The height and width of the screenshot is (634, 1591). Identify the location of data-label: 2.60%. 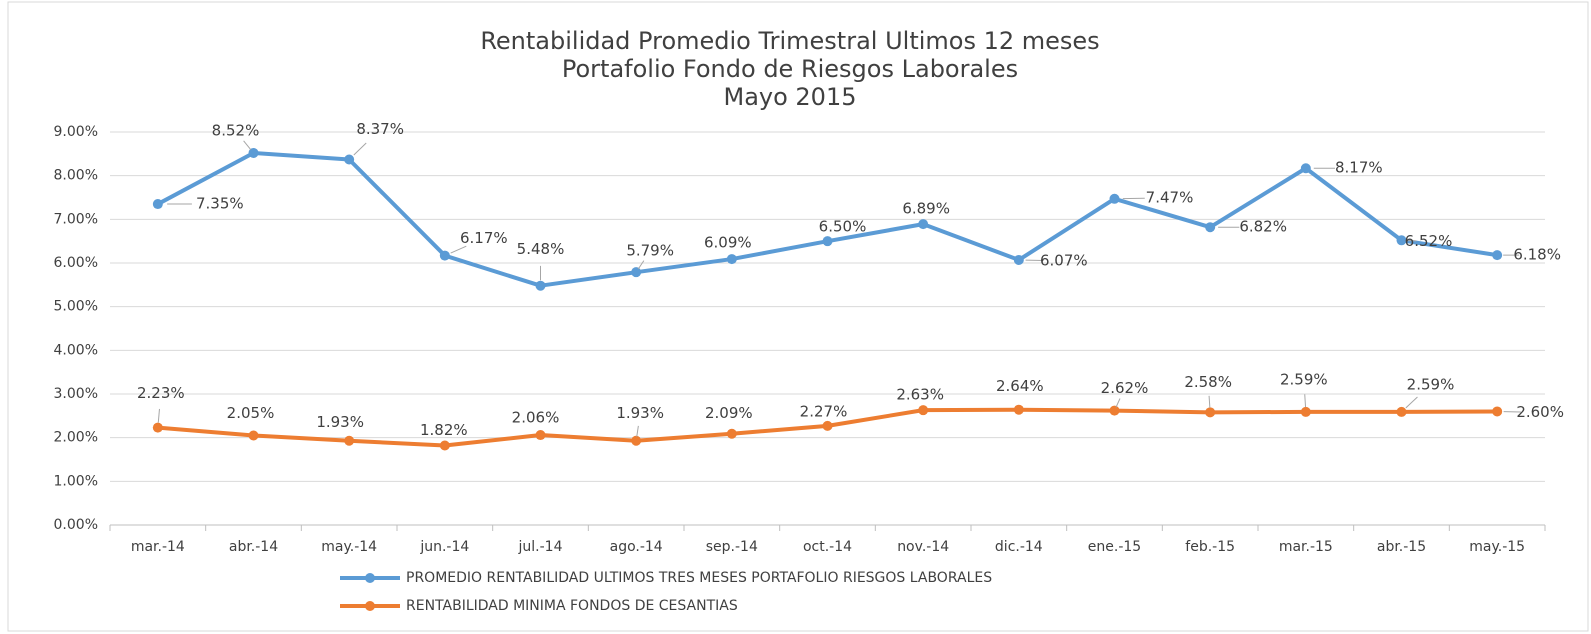
(1540, 412).